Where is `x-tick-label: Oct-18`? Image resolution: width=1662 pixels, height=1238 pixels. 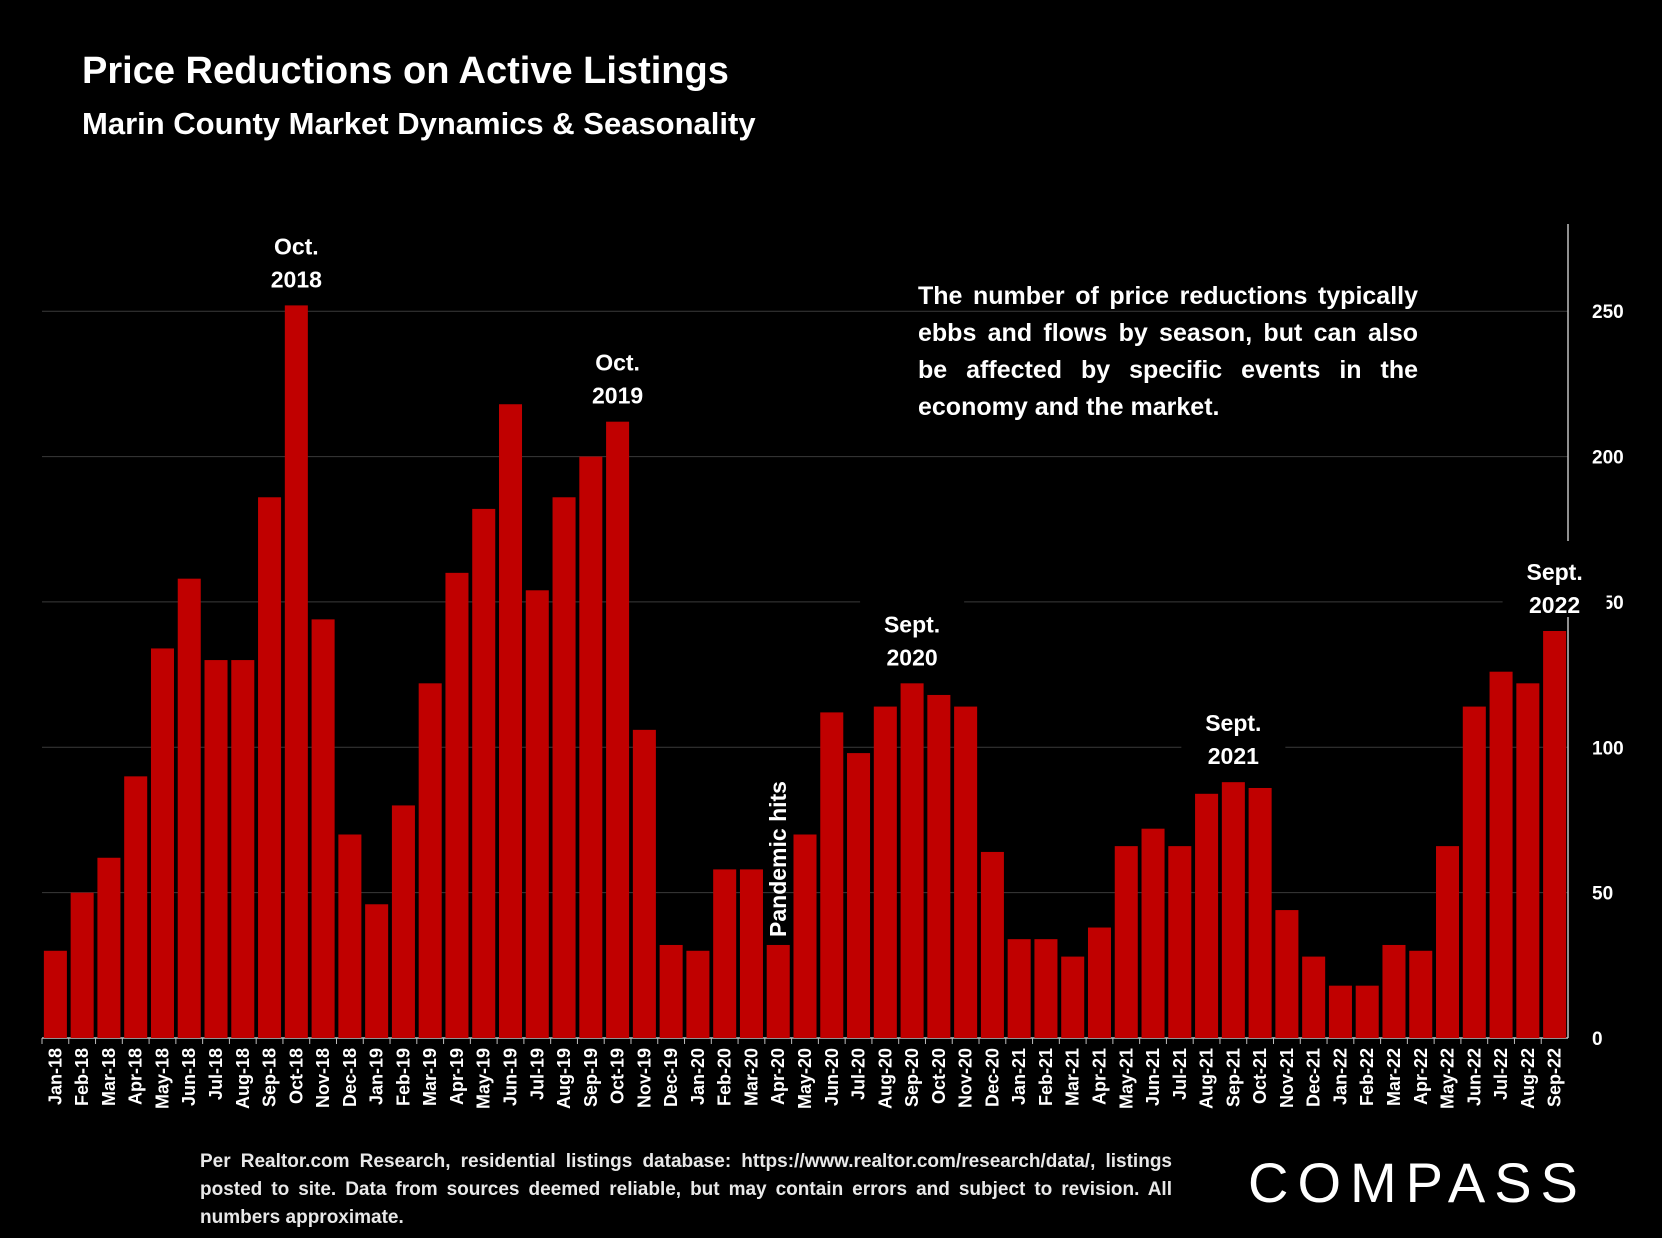 x-tick-label: Oct-18 is located at coordinates (296, 1076).